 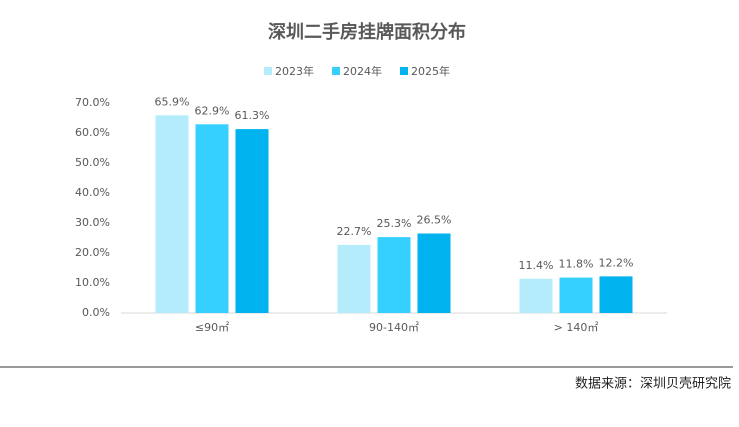 I want to click on source-note: 数据来源：深圳贝壳研究院, so click(x=653, y=384).